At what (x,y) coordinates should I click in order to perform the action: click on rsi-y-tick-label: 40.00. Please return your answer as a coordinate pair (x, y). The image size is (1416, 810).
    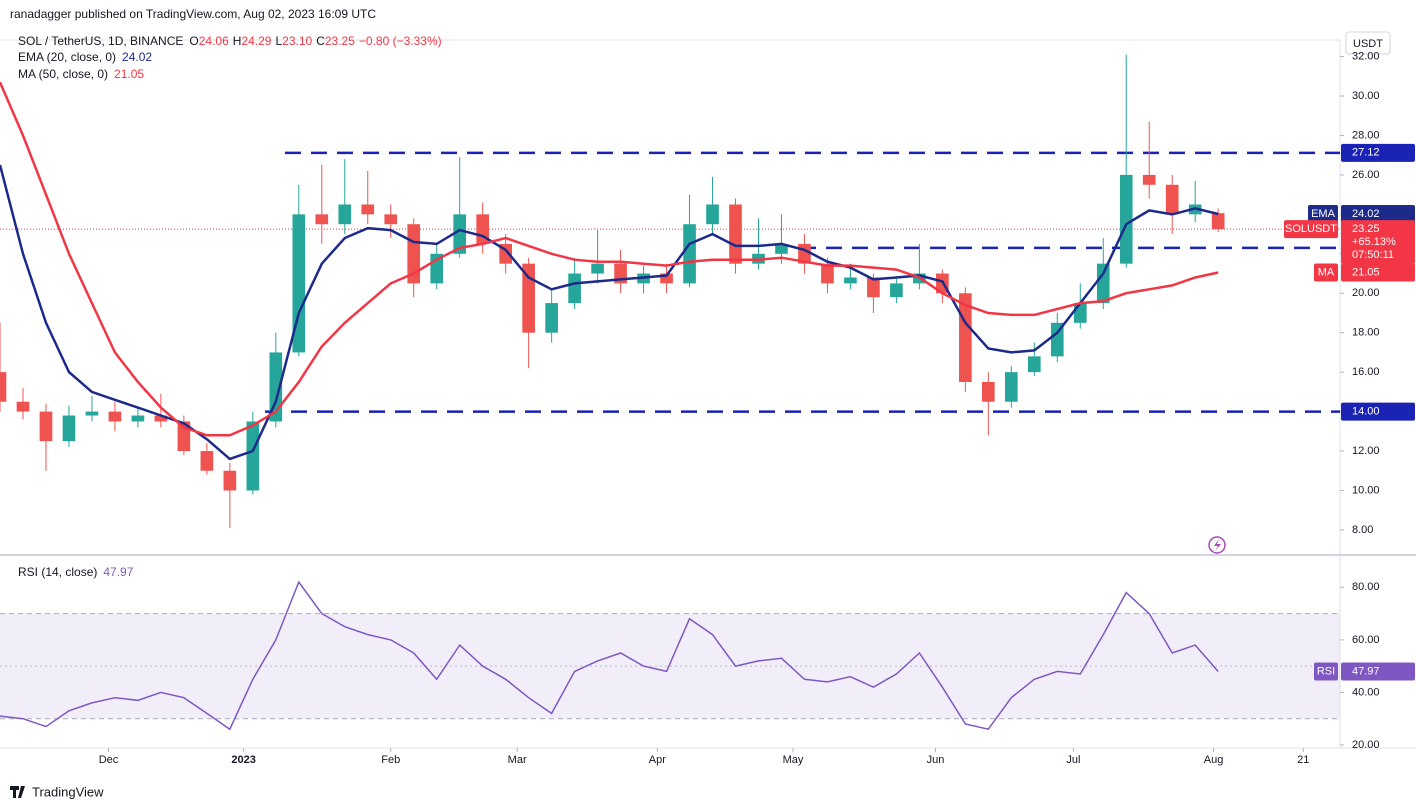
    Looking at the image, I should click on (1366, 692).